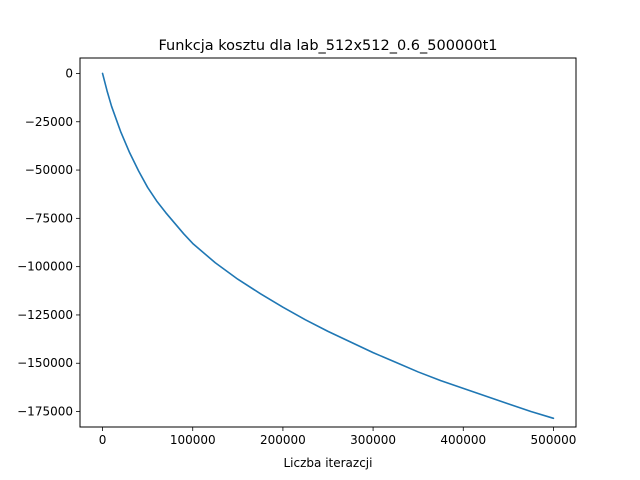 The image size is (640, 480). I want to click on x-tick-label: 500000, so click(554, 440).